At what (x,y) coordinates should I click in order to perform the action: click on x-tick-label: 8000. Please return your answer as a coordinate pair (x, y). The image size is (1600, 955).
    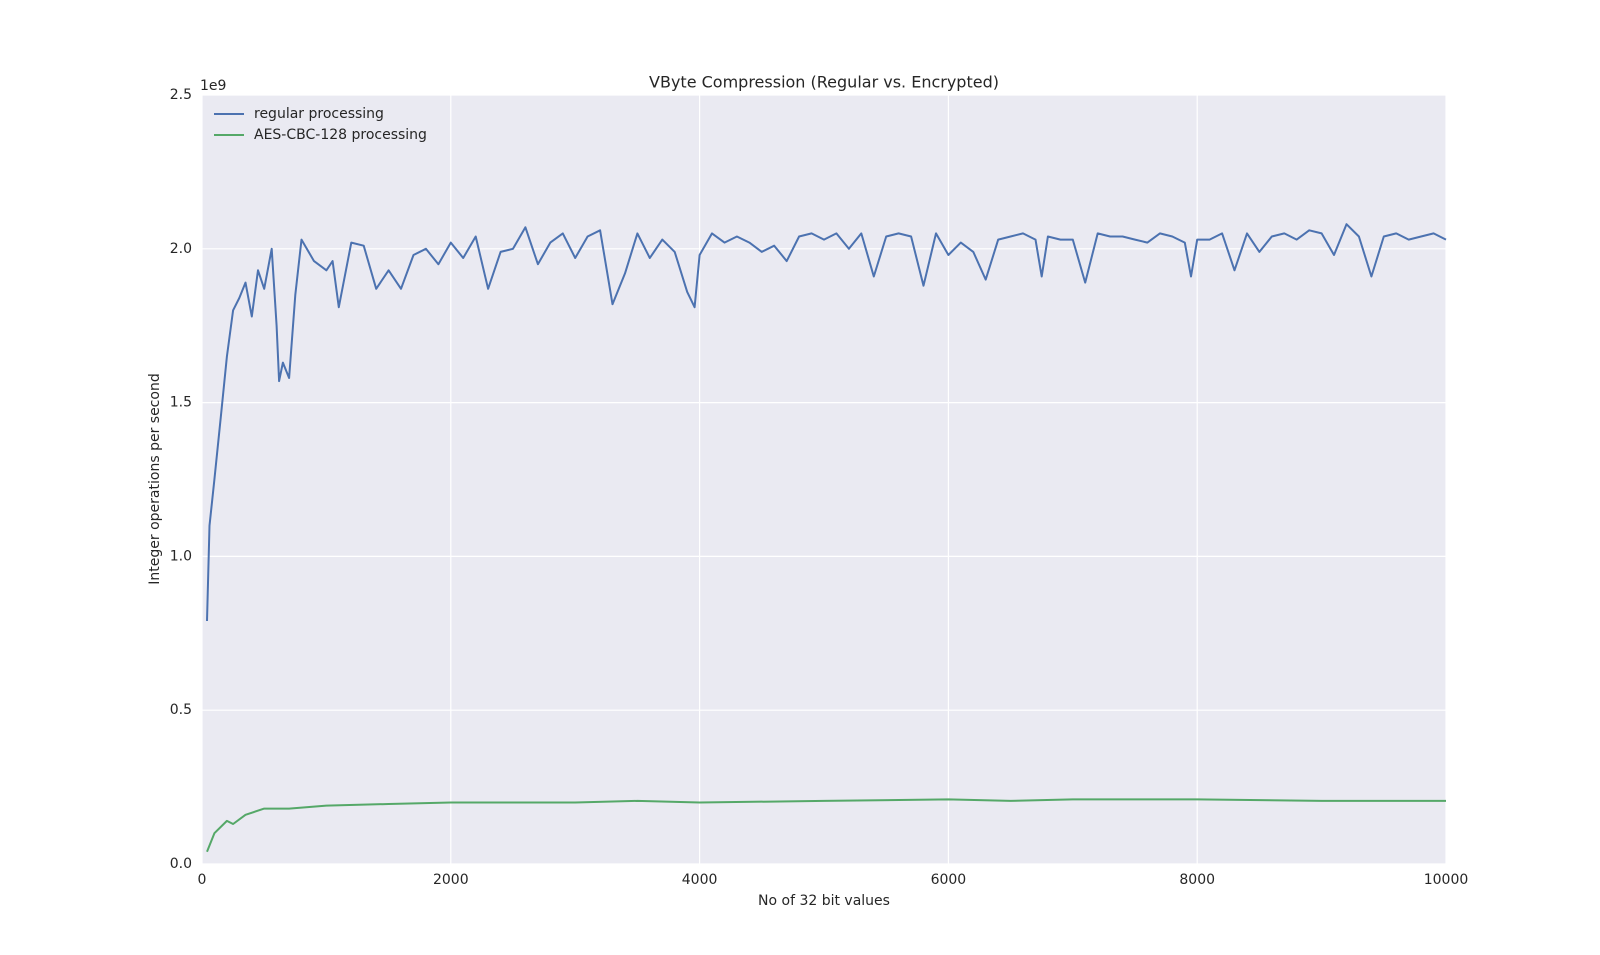
    Looking at the image, I should click on (1197, 880).